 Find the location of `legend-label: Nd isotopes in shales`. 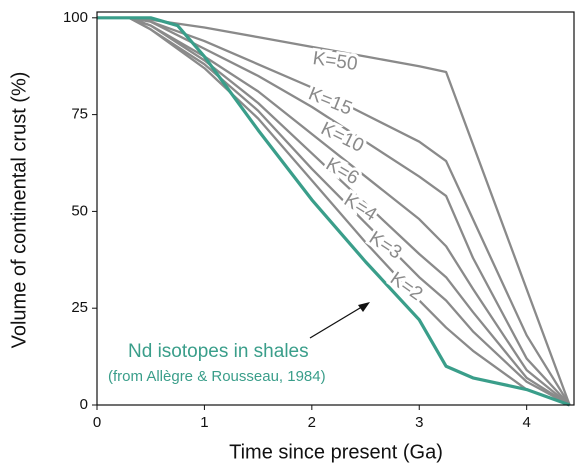

legend-label: Nd isotopes in shales is located at coordinates (218, 351).